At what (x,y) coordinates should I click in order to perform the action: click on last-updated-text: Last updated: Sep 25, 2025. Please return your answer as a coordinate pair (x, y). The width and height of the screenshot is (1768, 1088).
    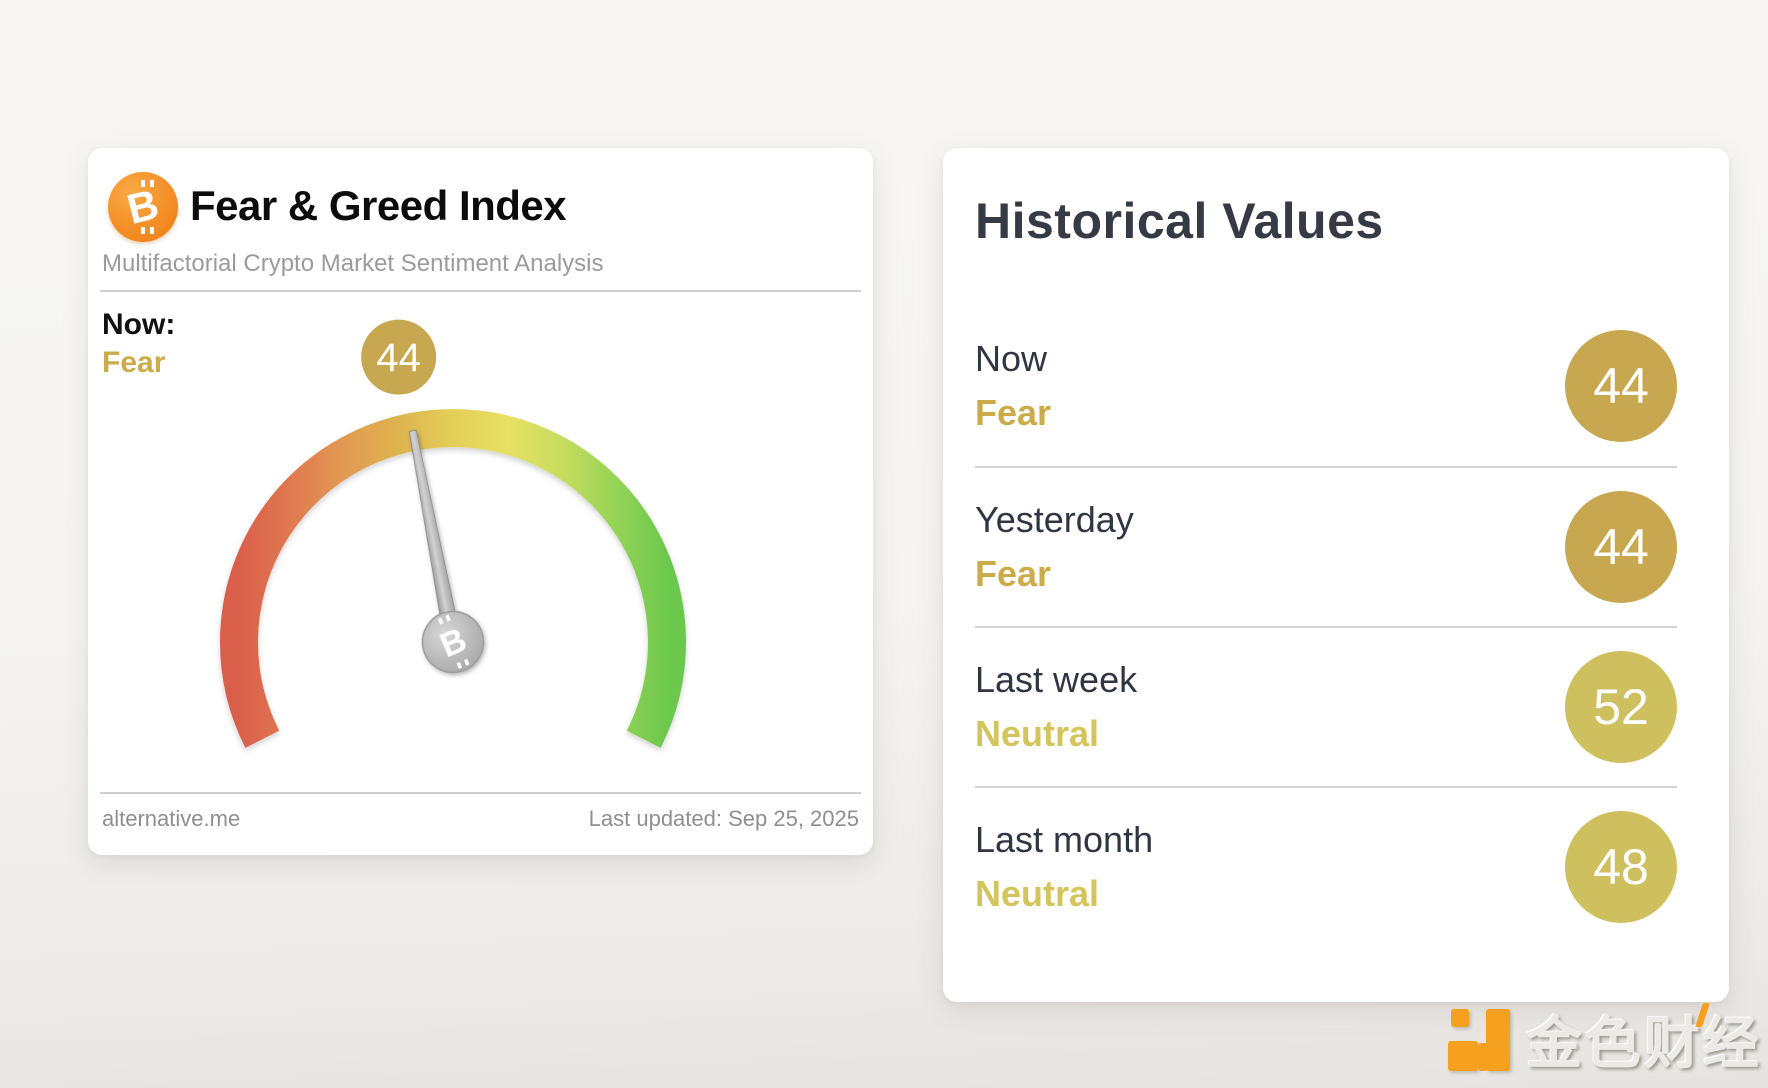
    Looking at the image, I should click on (723, 818).